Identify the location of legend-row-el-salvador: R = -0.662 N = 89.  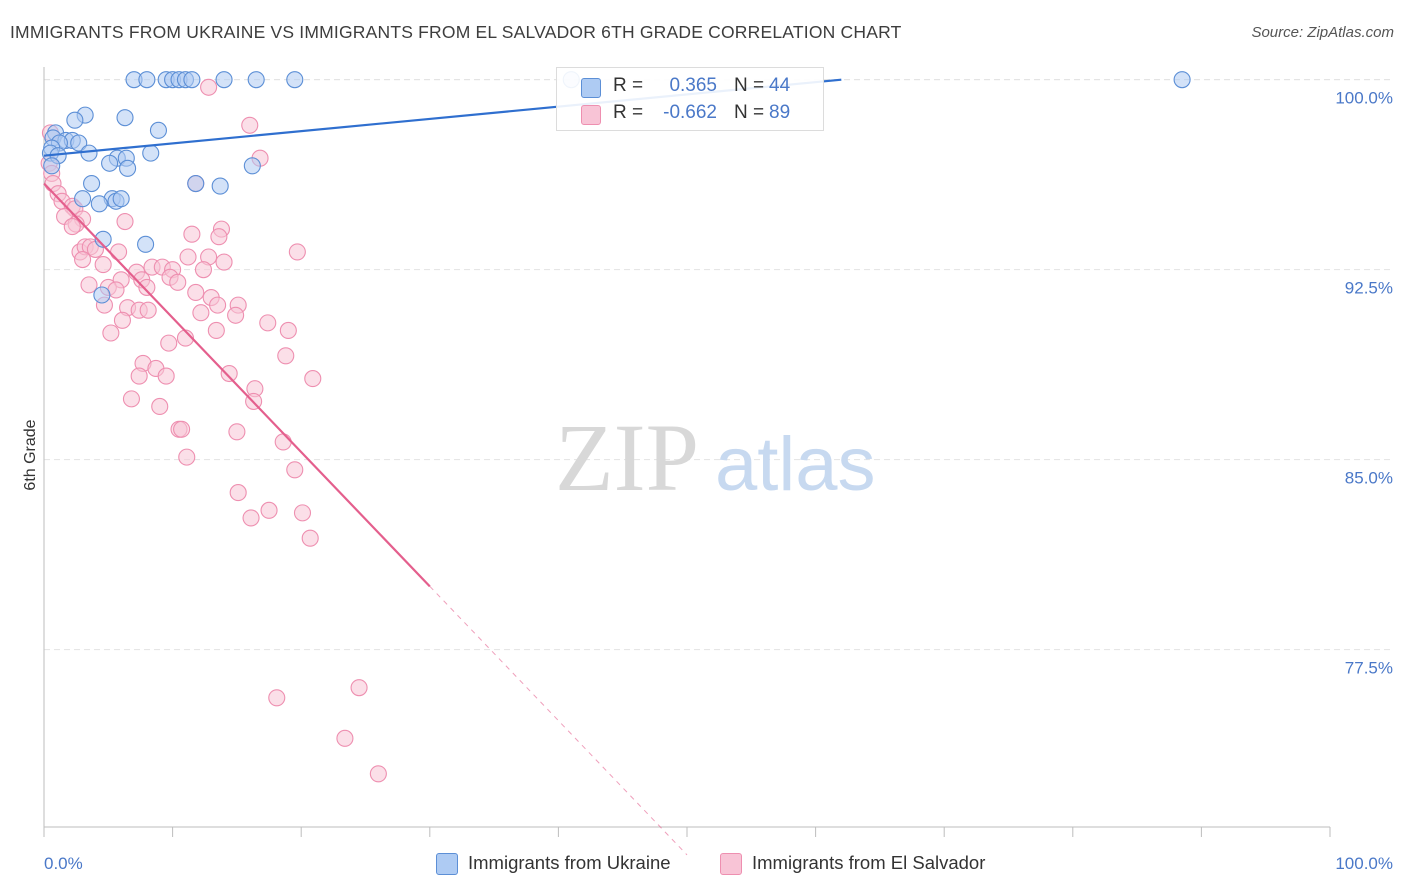
(690, 114).